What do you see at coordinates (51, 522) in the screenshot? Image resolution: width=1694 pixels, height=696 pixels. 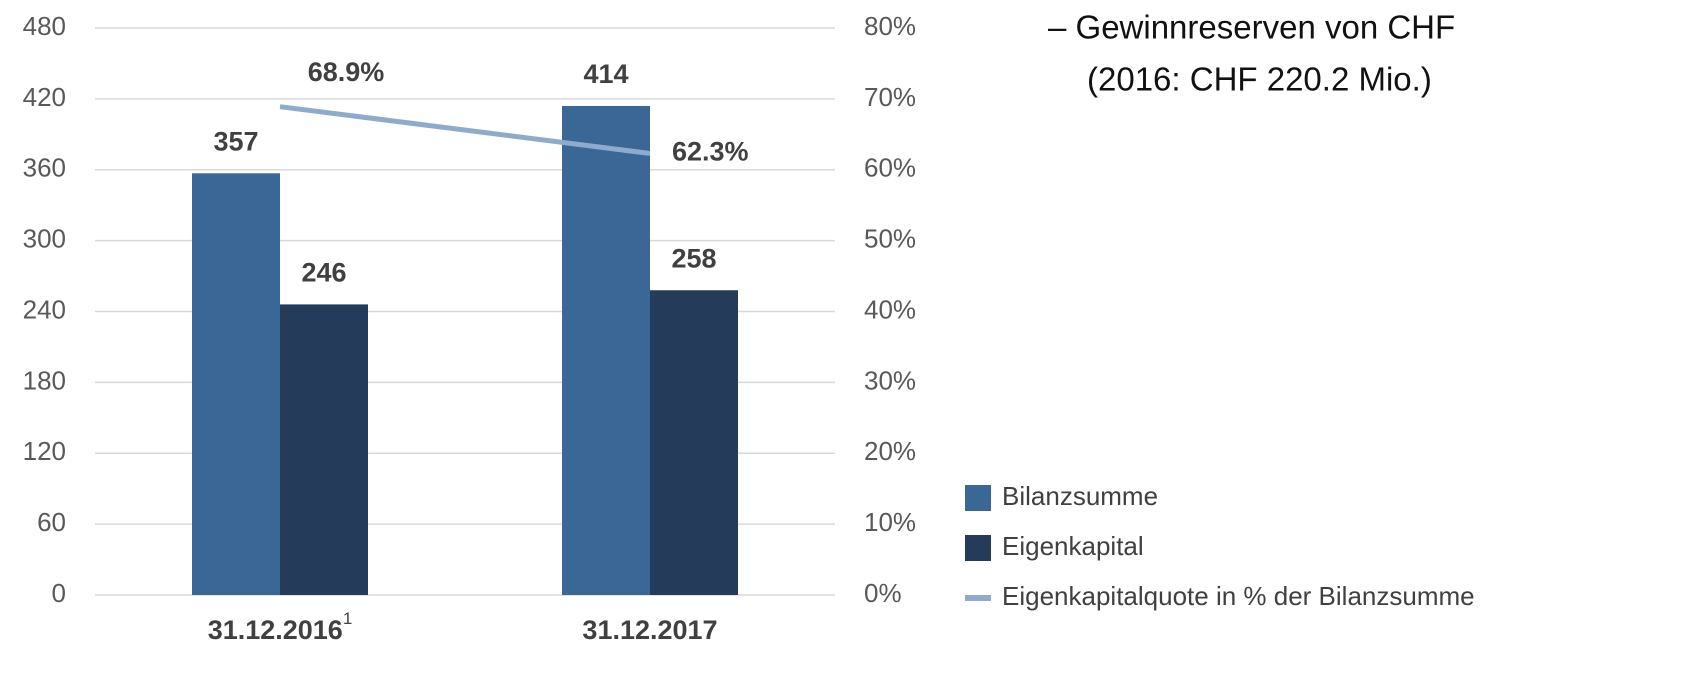 I see `y-tick-label: 60` at bounding box center [51, 522].